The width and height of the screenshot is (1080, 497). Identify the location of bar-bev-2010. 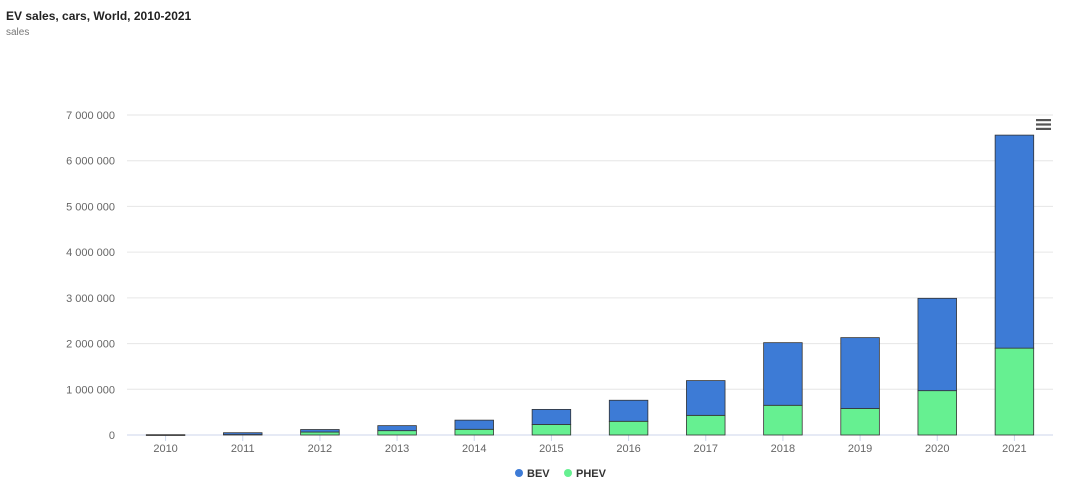
(165, 435).